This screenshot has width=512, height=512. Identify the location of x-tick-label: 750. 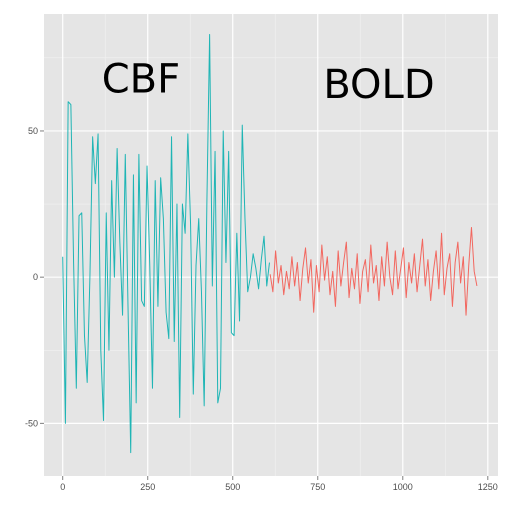
(317, 487).